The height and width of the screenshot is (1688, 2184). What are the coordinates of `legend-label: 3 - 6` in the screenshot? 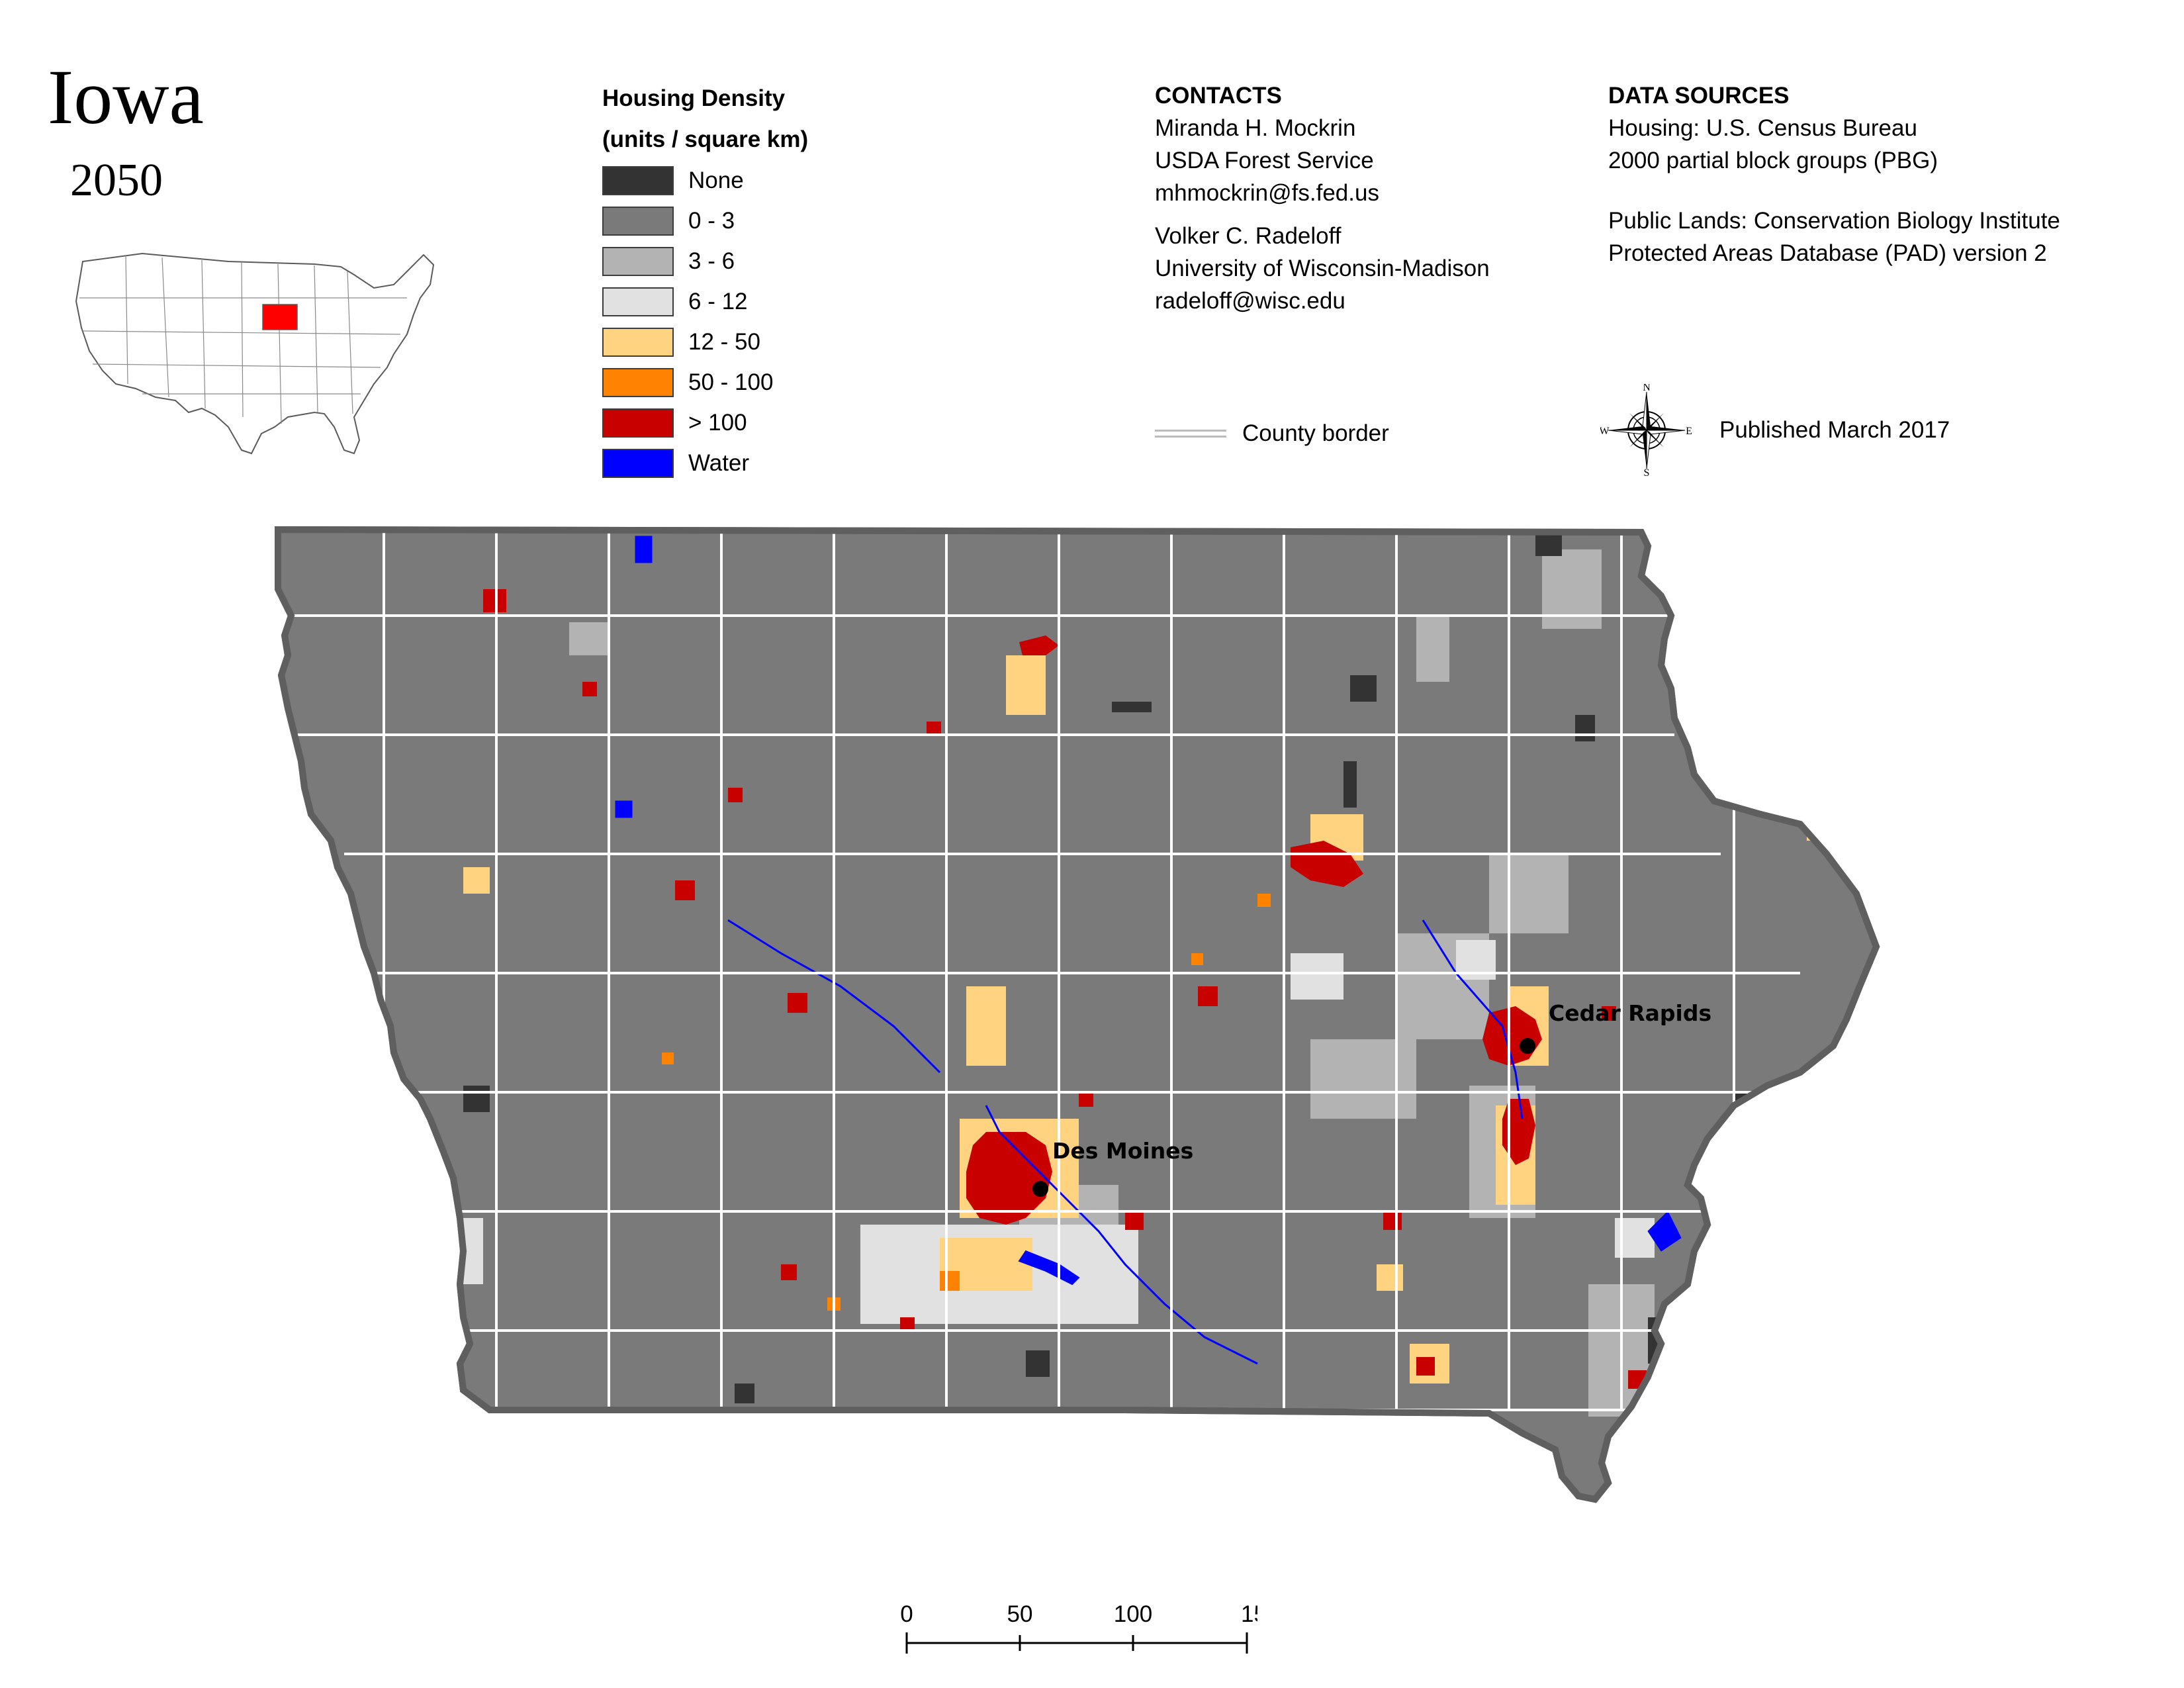 It's located at (711, 261).